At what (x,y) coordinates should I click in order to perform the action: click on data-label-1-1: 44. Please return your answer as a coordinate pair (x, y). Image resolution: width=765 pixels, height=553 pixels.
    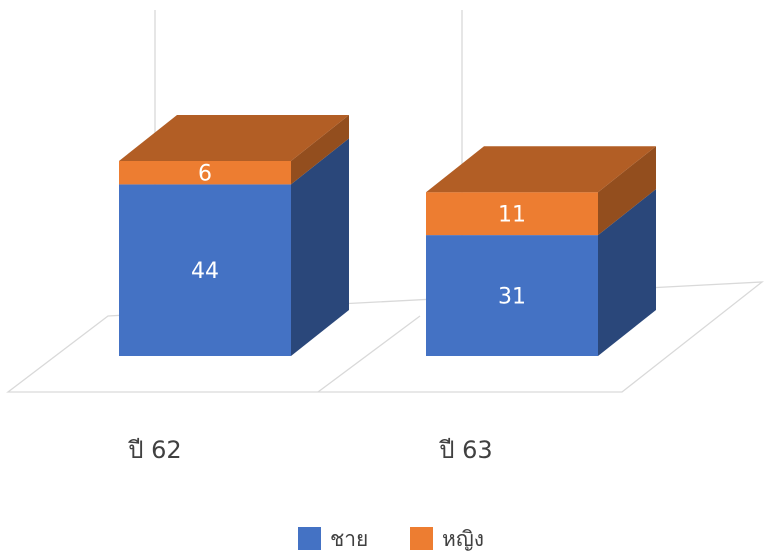
    Looking at the image, I should click on (205, 271).